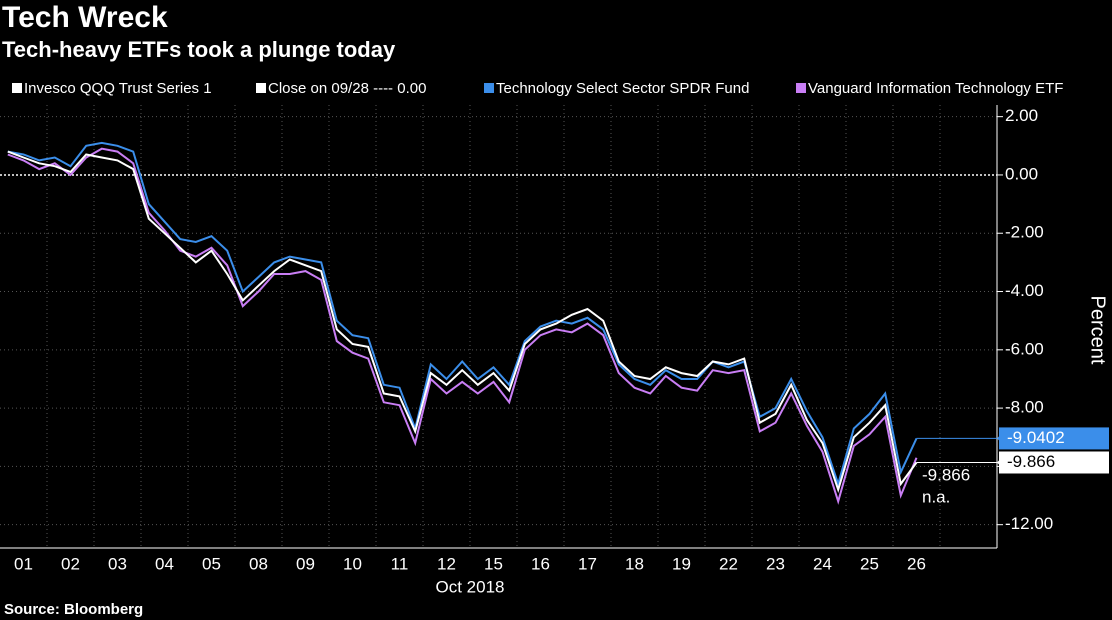 This screenshot has width=1112, height=620. Describe the element at coordinates (347, 88) in the screenshot. I see `legend-label: Close on 09/28 ---- 0.00` at that location.